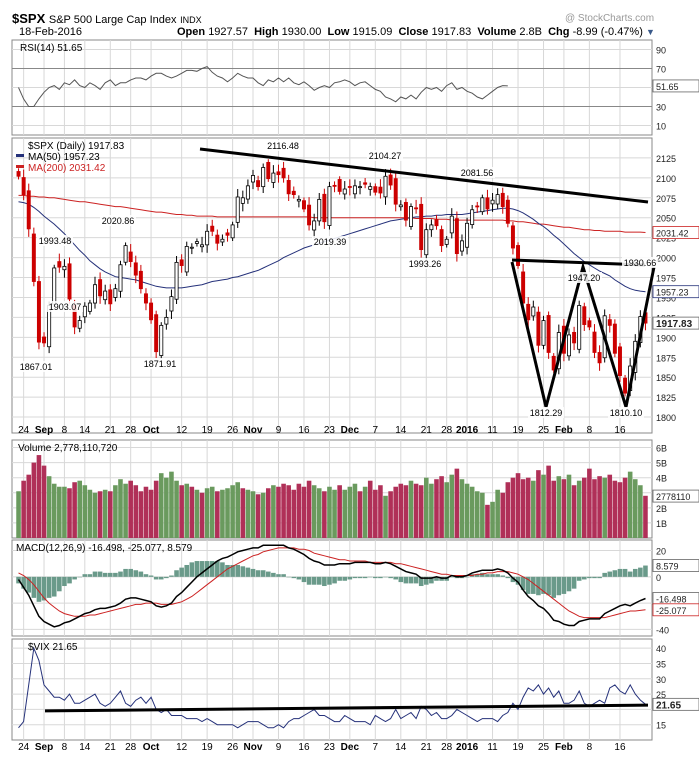 The width and height of the screenshot is (699, 757). Describe the element at coordinates (620, 747) in the screenshot. I see `vix-x-label: 16` at that location.